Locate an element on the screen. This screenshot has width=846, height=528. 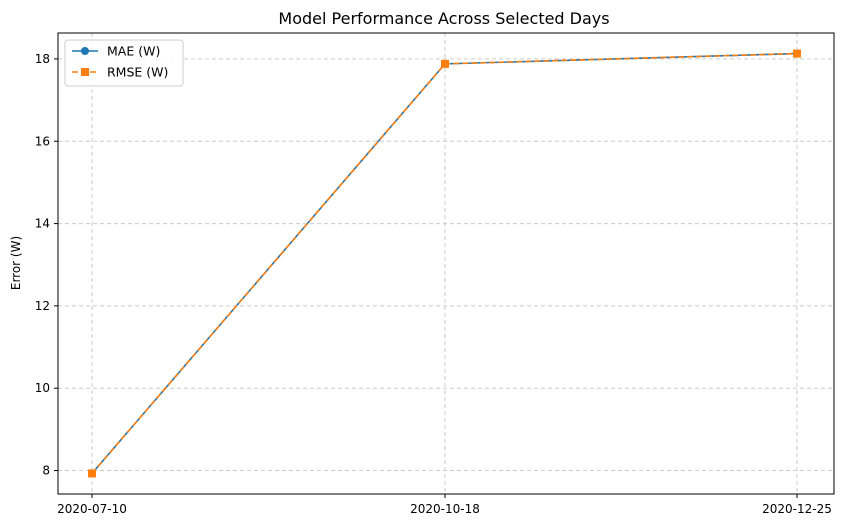
x-tick-label: 2020-12-25 is located at coordinates (797, 509).